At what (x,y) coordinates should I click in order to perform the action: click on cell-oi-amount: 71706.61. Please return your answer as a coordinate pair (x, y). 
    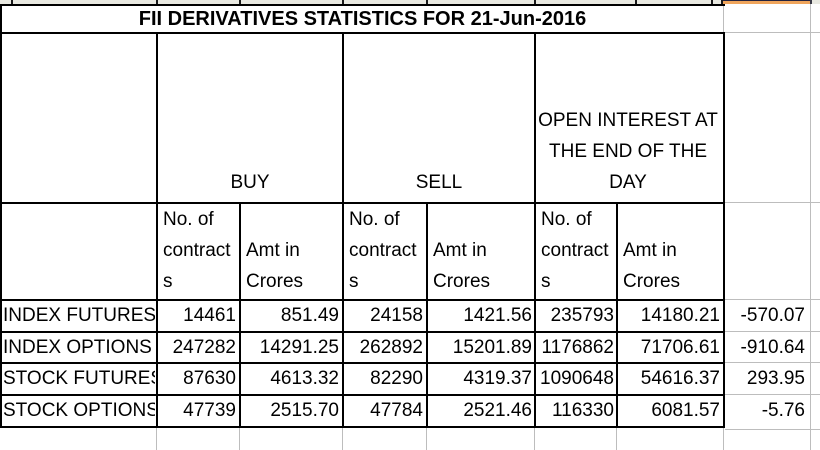
    Looking at the image, I should click on (680, 347).